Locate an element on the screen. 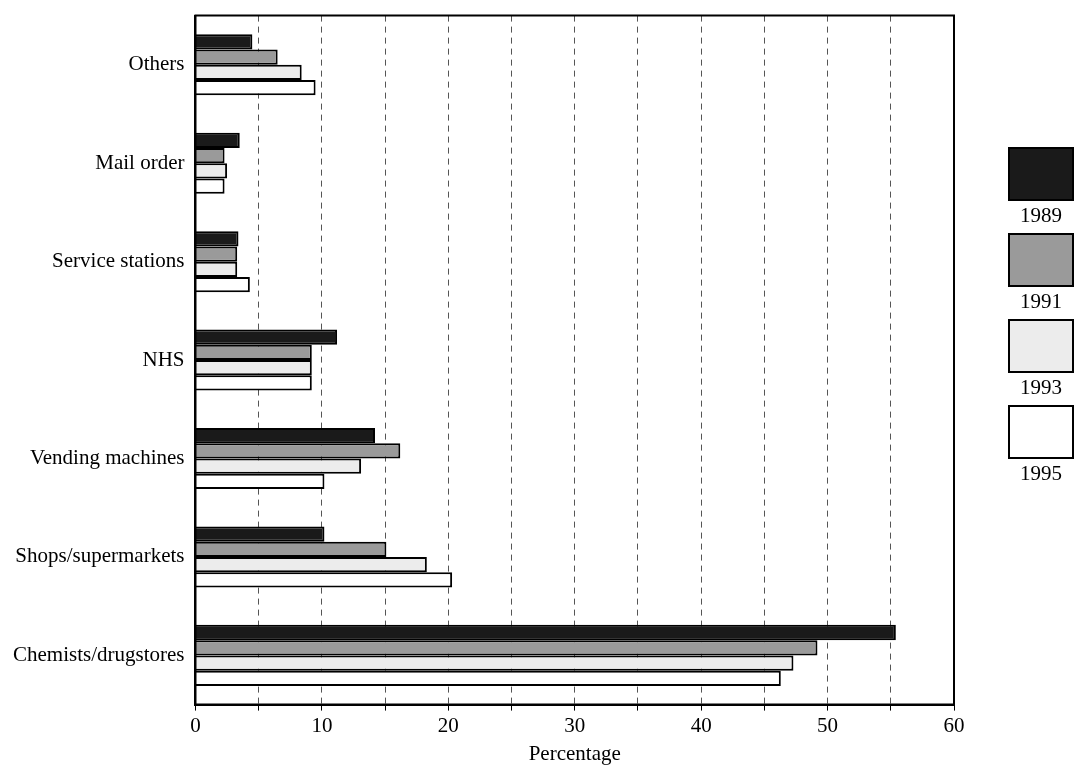  x-tick-label: 10 is located at coordinates (322, 724).